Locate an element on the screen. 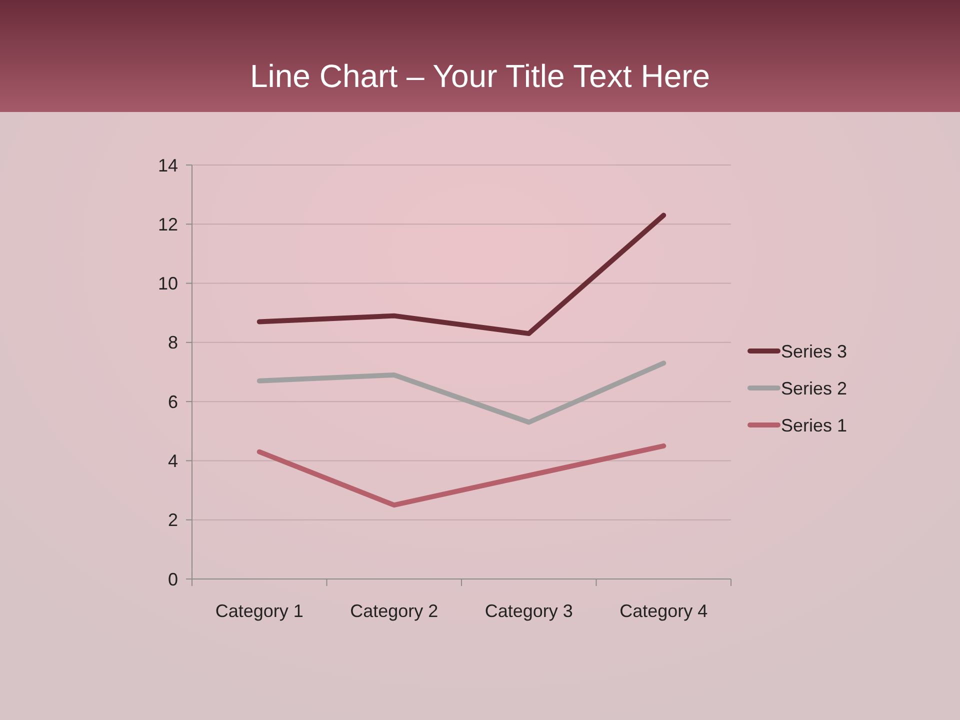 The image size is (960, 720). y-tick-label: 0 is located at coordinates (173, 579).